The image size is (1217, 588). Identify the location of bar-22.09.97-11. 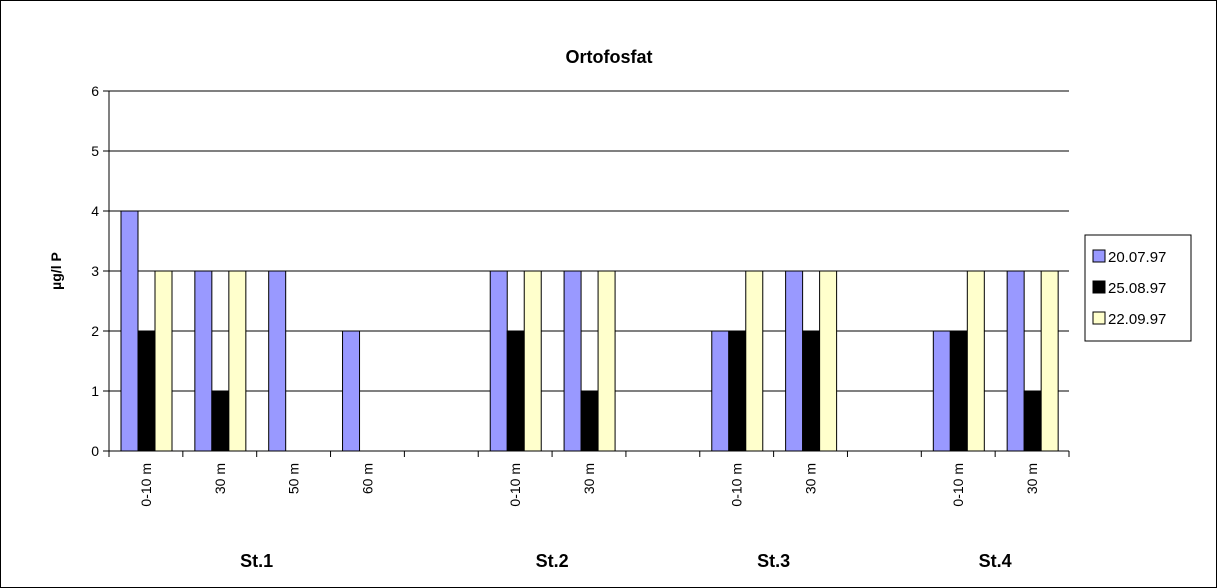
(975, 361).